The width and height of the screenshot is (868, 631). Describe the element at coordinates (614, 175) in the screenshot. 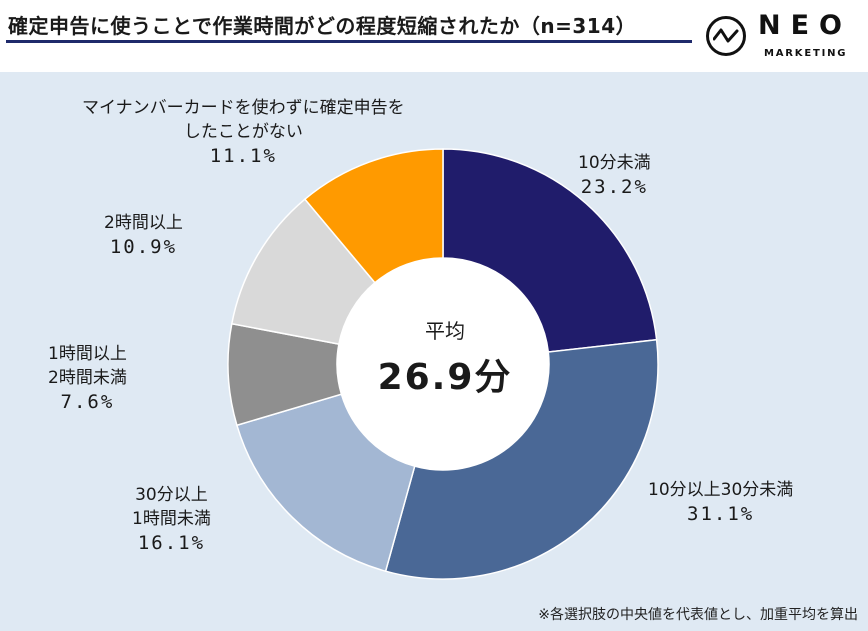

I see `slice-label-under-10min: 10分未満 23.2%` at that location.